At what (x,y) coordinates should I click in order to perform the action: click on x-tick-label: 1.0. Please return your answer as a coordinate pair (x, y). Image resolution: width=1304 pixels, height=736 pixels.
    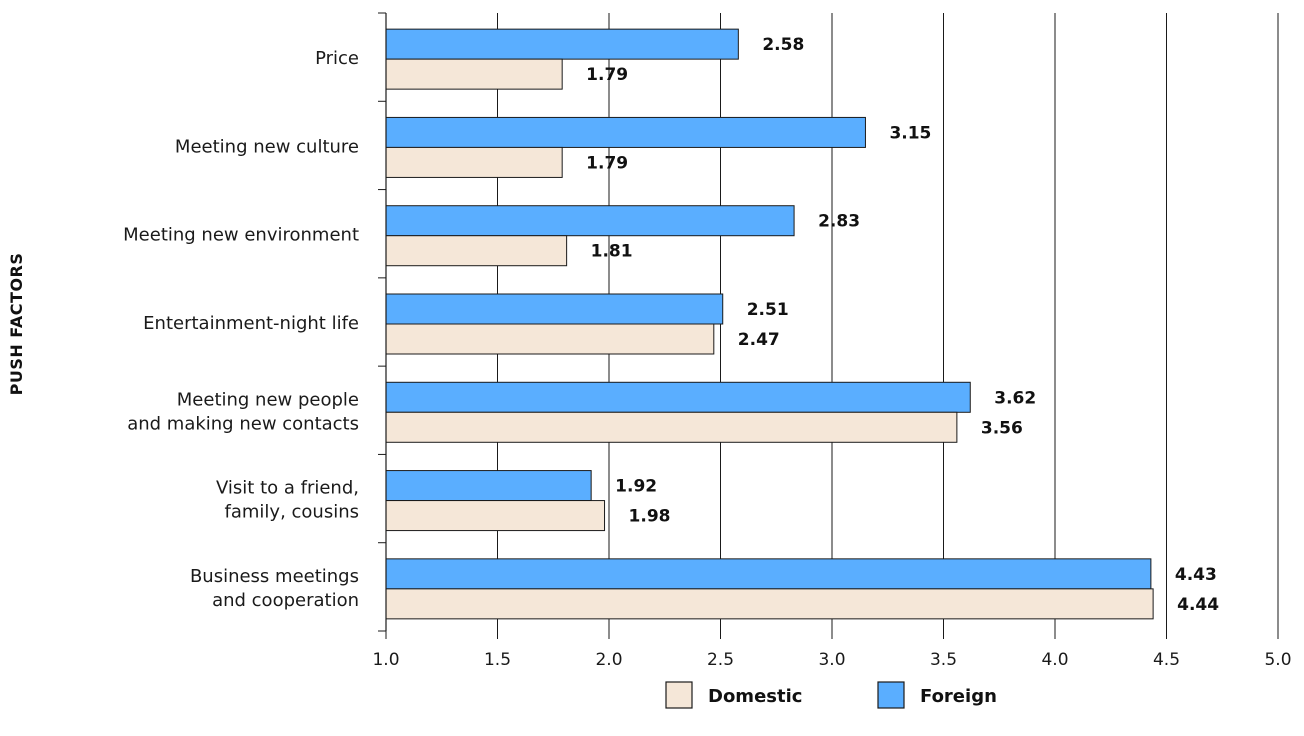
    Looking at the image, I should click on (385, 660).